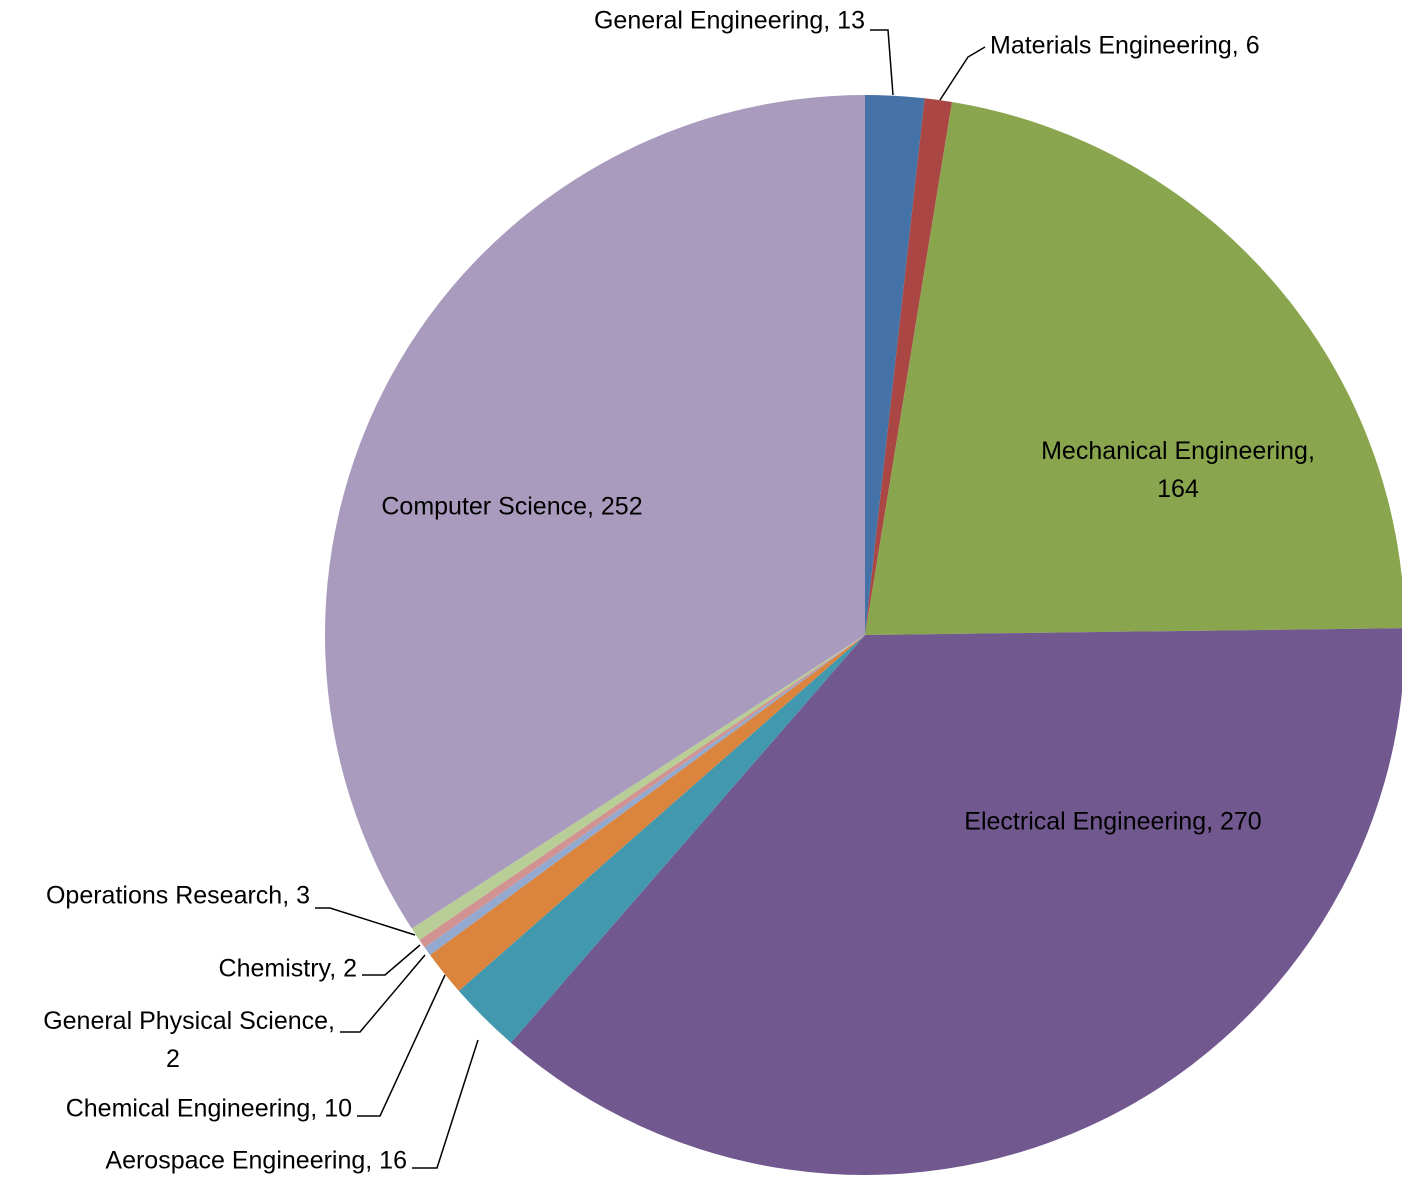 The height and width of the screenshot is (1180, 1402). What do you see at coordinates (189, 1040) in the screenshot?
I see `data-label: General Physical Science, 2` at bounding box center [189, 1040].